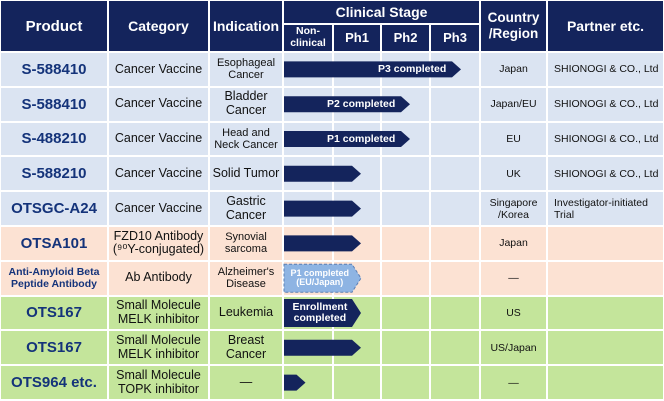  I want to click on indication: Gastric Cancer, so click(246, 208).